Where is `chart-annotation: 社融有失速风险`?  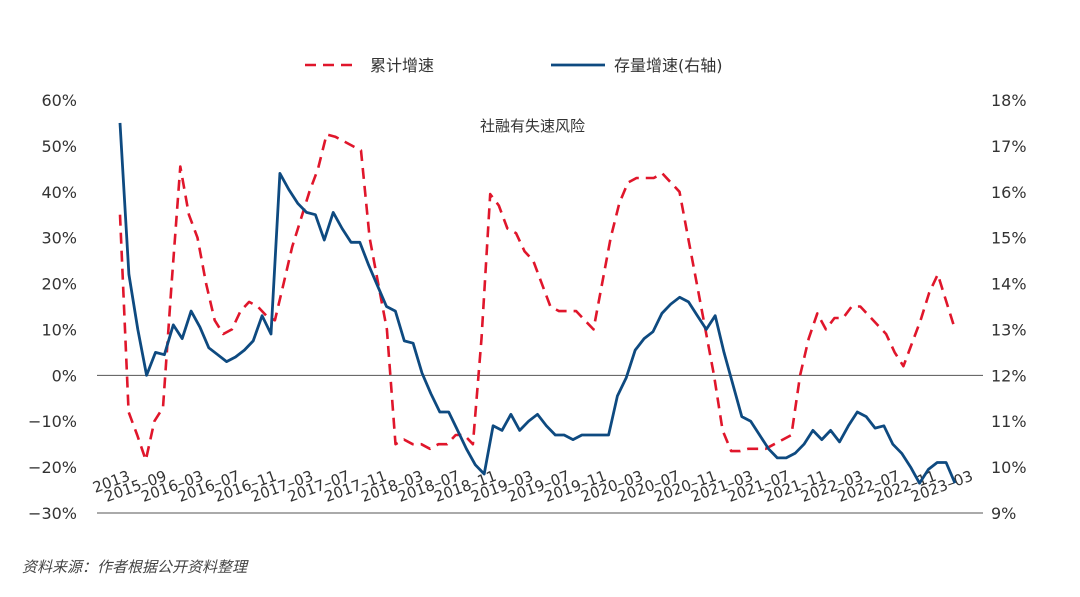
chart-annotation: 社融有失速风险 is located at coordinates (532, 126).